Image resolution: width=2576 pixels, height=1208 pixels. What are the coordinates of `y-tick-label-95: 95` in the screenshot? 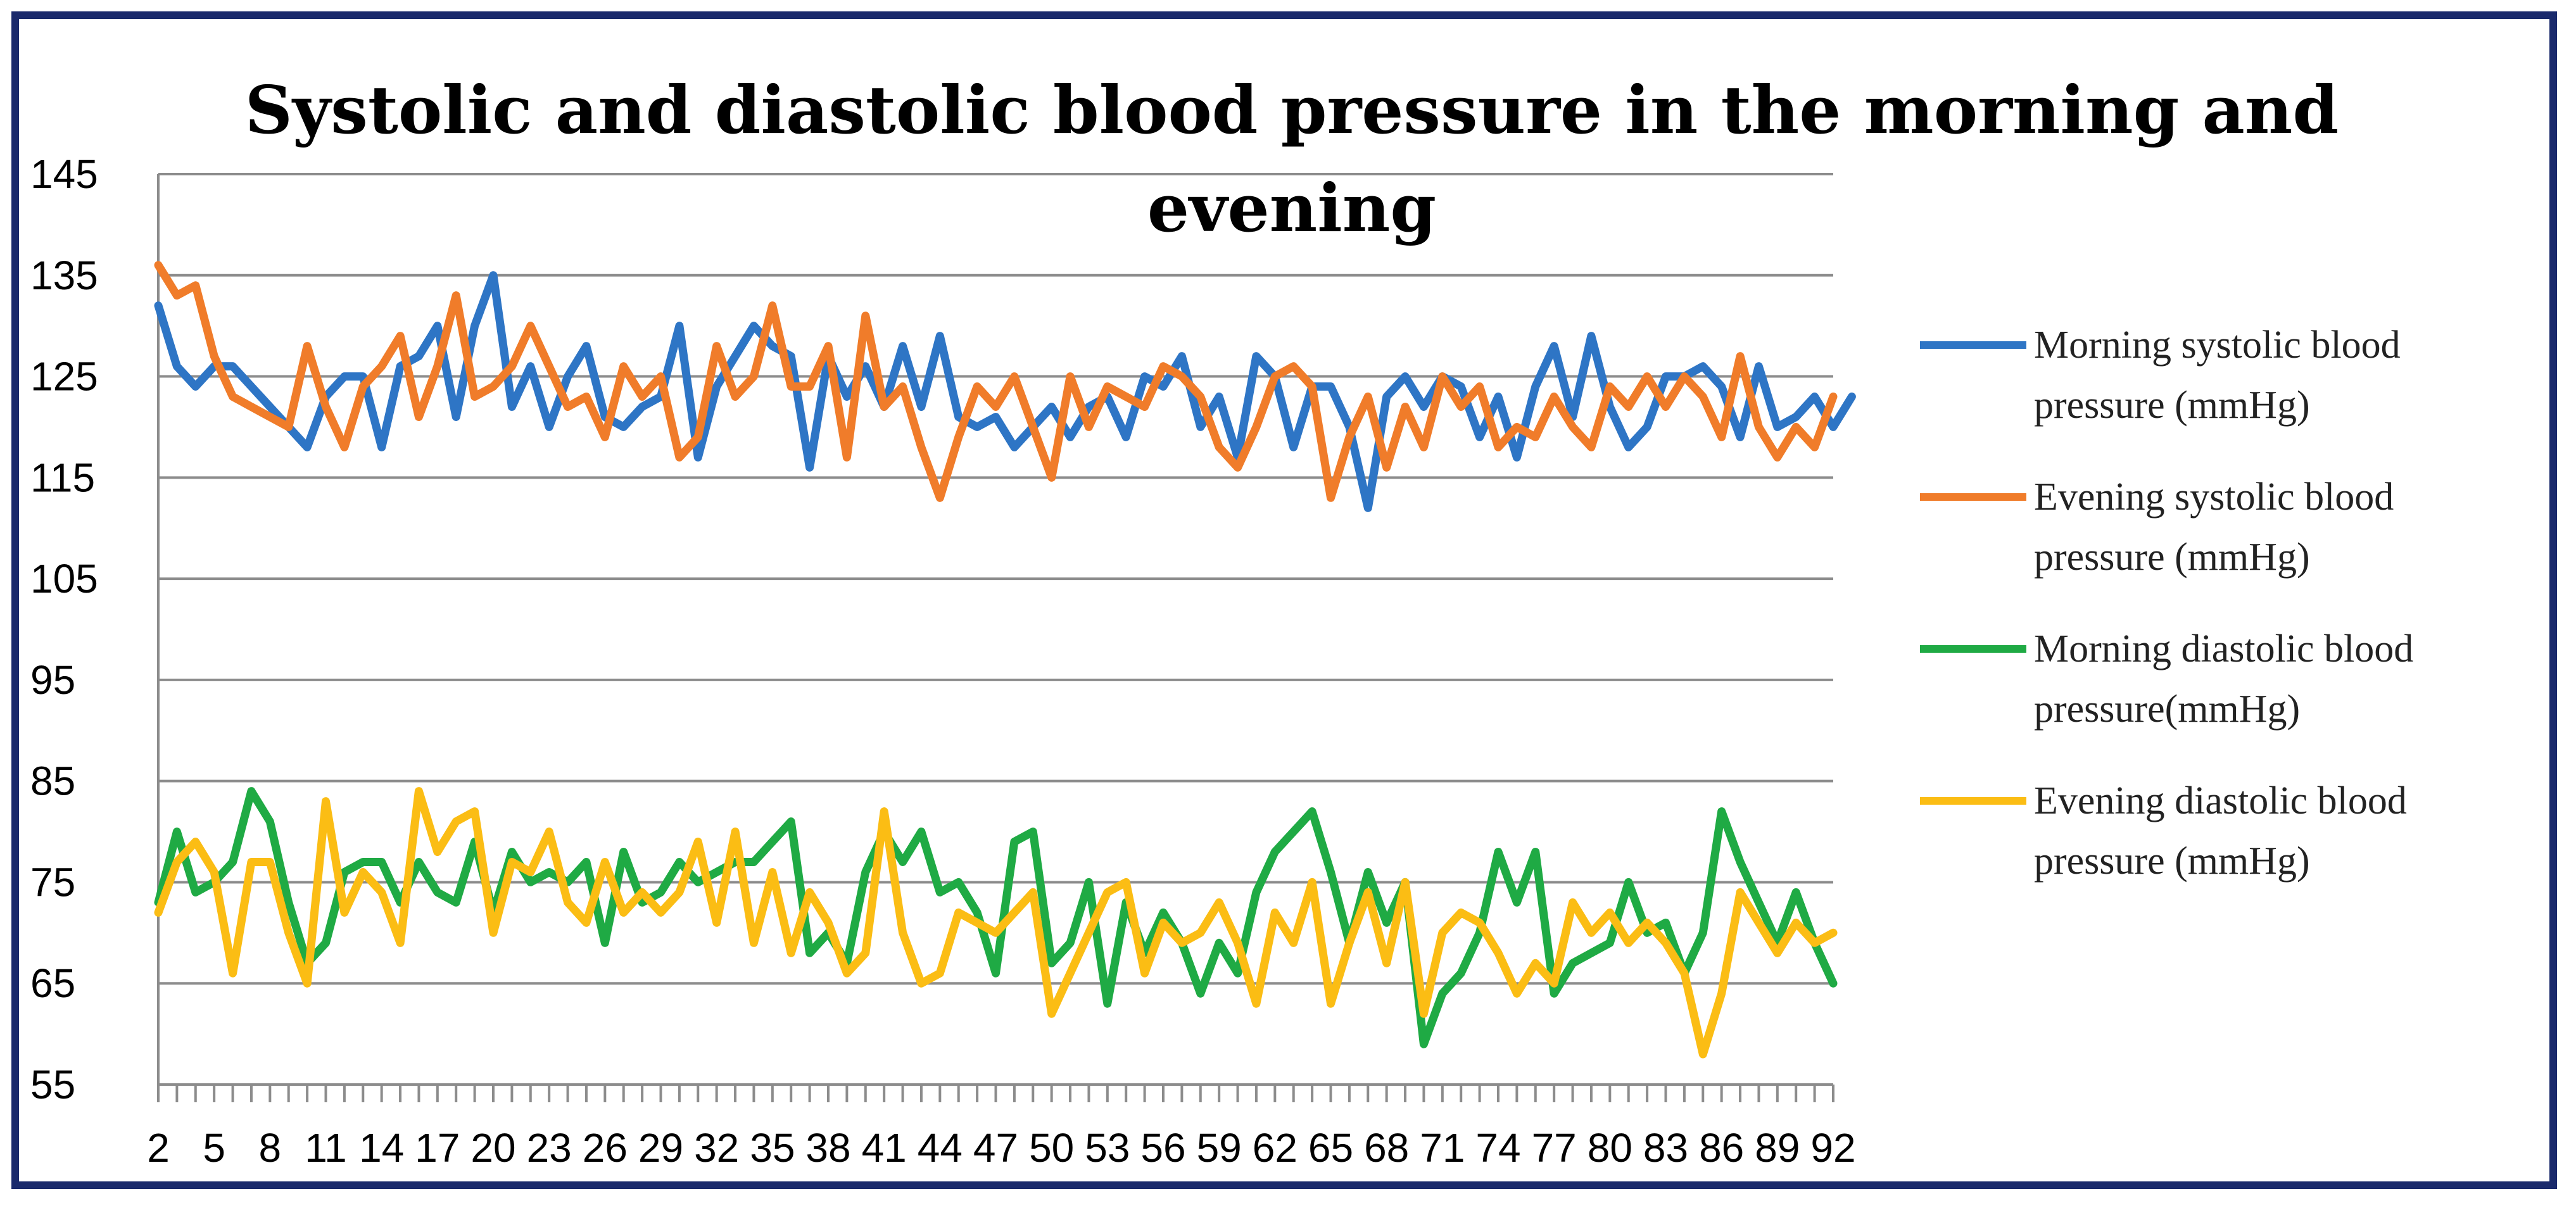 It's located at (52, 680).